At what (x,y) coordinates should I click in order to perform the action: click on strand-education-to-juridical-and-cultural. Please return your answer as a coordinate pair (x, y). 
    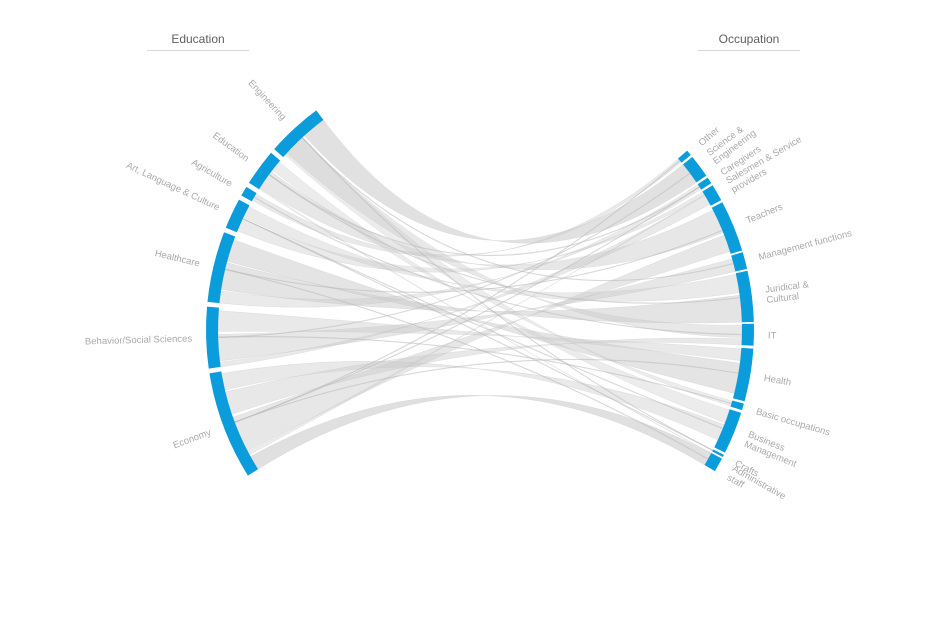
    Looking at the image, I should click on (504, 239).